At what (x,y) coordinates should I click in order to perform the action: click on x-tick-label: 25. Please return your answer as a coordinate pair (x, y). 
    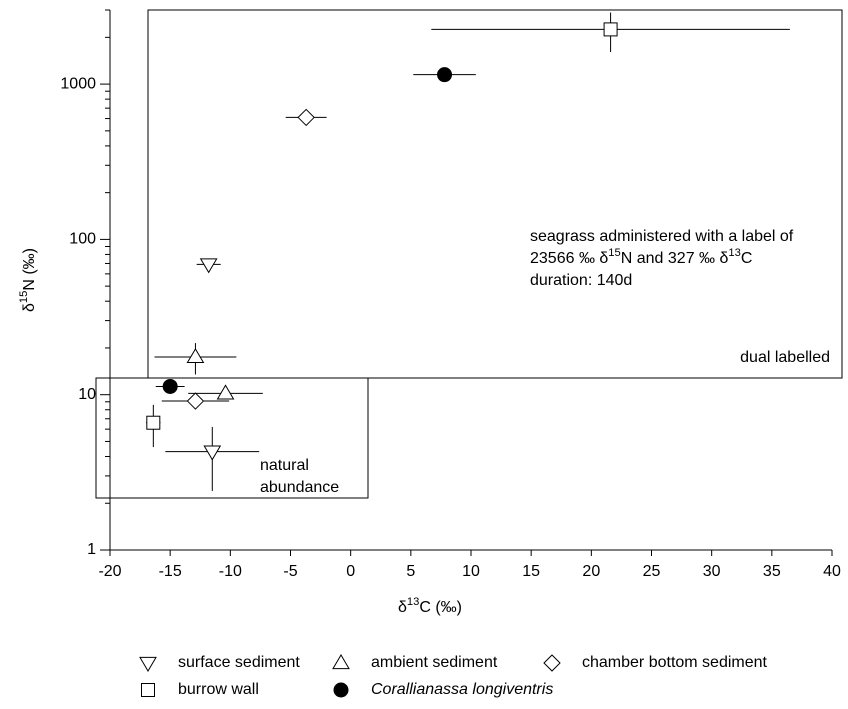
    Looking at the image, I should click on (652, 571).